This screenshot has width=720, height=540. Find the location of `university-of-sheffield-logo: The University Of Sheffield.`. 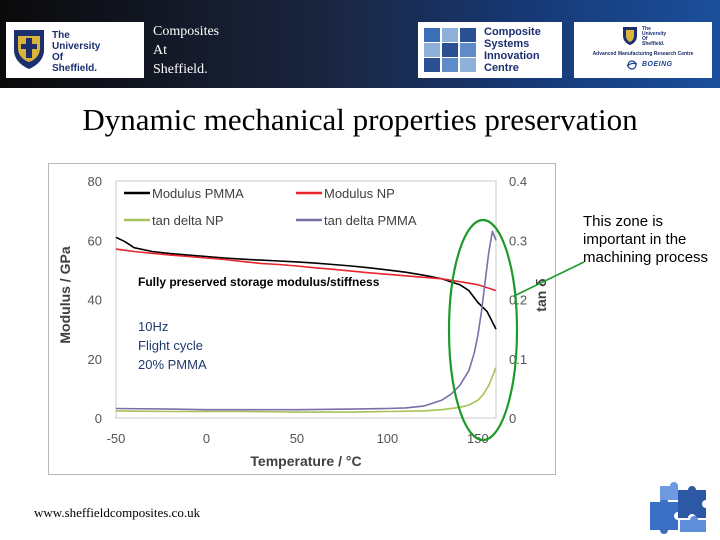

university-of-sheffield-logo: The University Of Sheffield. is located at coordinates (75, 50).